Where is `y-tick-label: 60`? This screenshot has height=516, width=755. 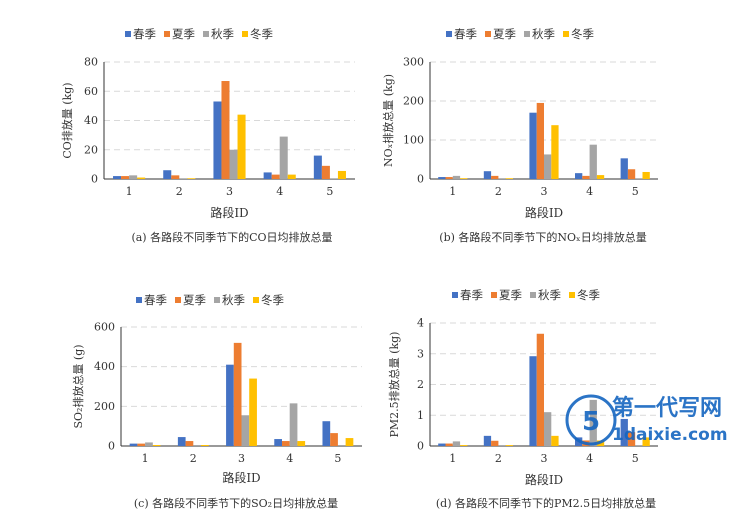 y-tick-label: 60 is located at coordinates (91, 91).